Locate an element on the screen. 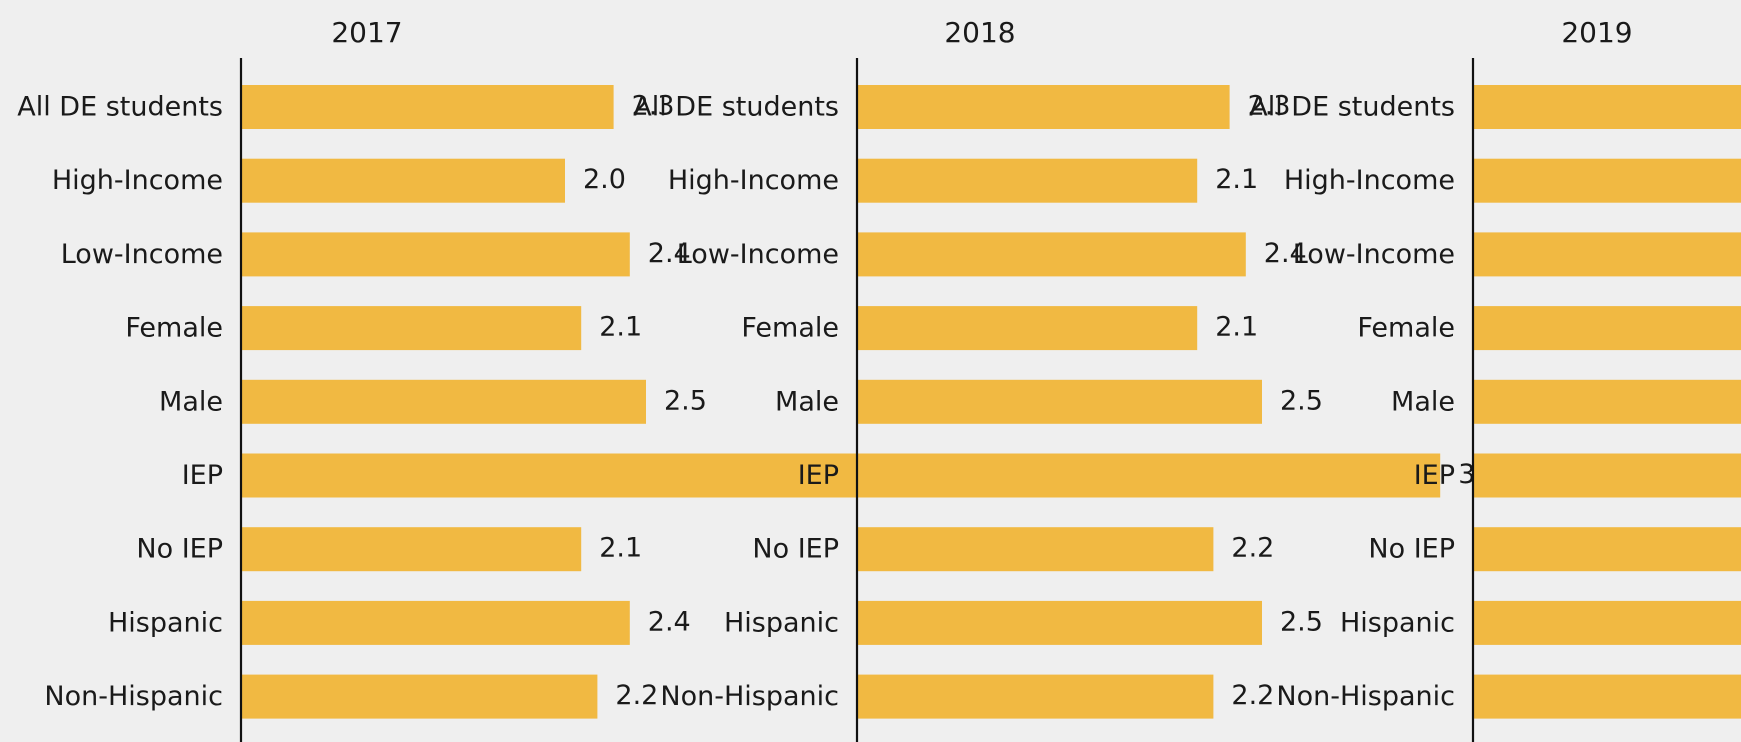 The width and height of the screenshot is (1741, 742). panel-title: 2018 is located at coordinates (979, 32).